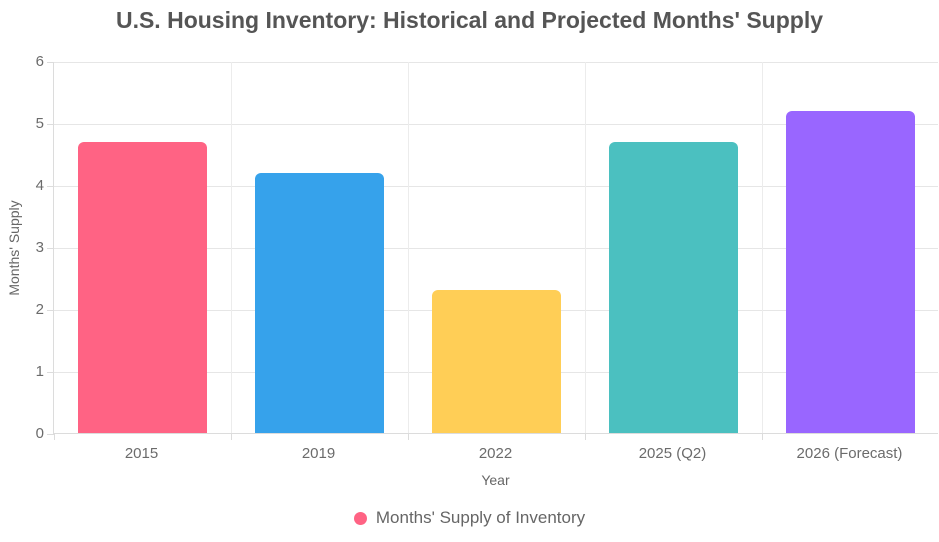 The height and width of the screenshot is (542, 939). I want to click on y-tick-label: 5, so click(39, 123).